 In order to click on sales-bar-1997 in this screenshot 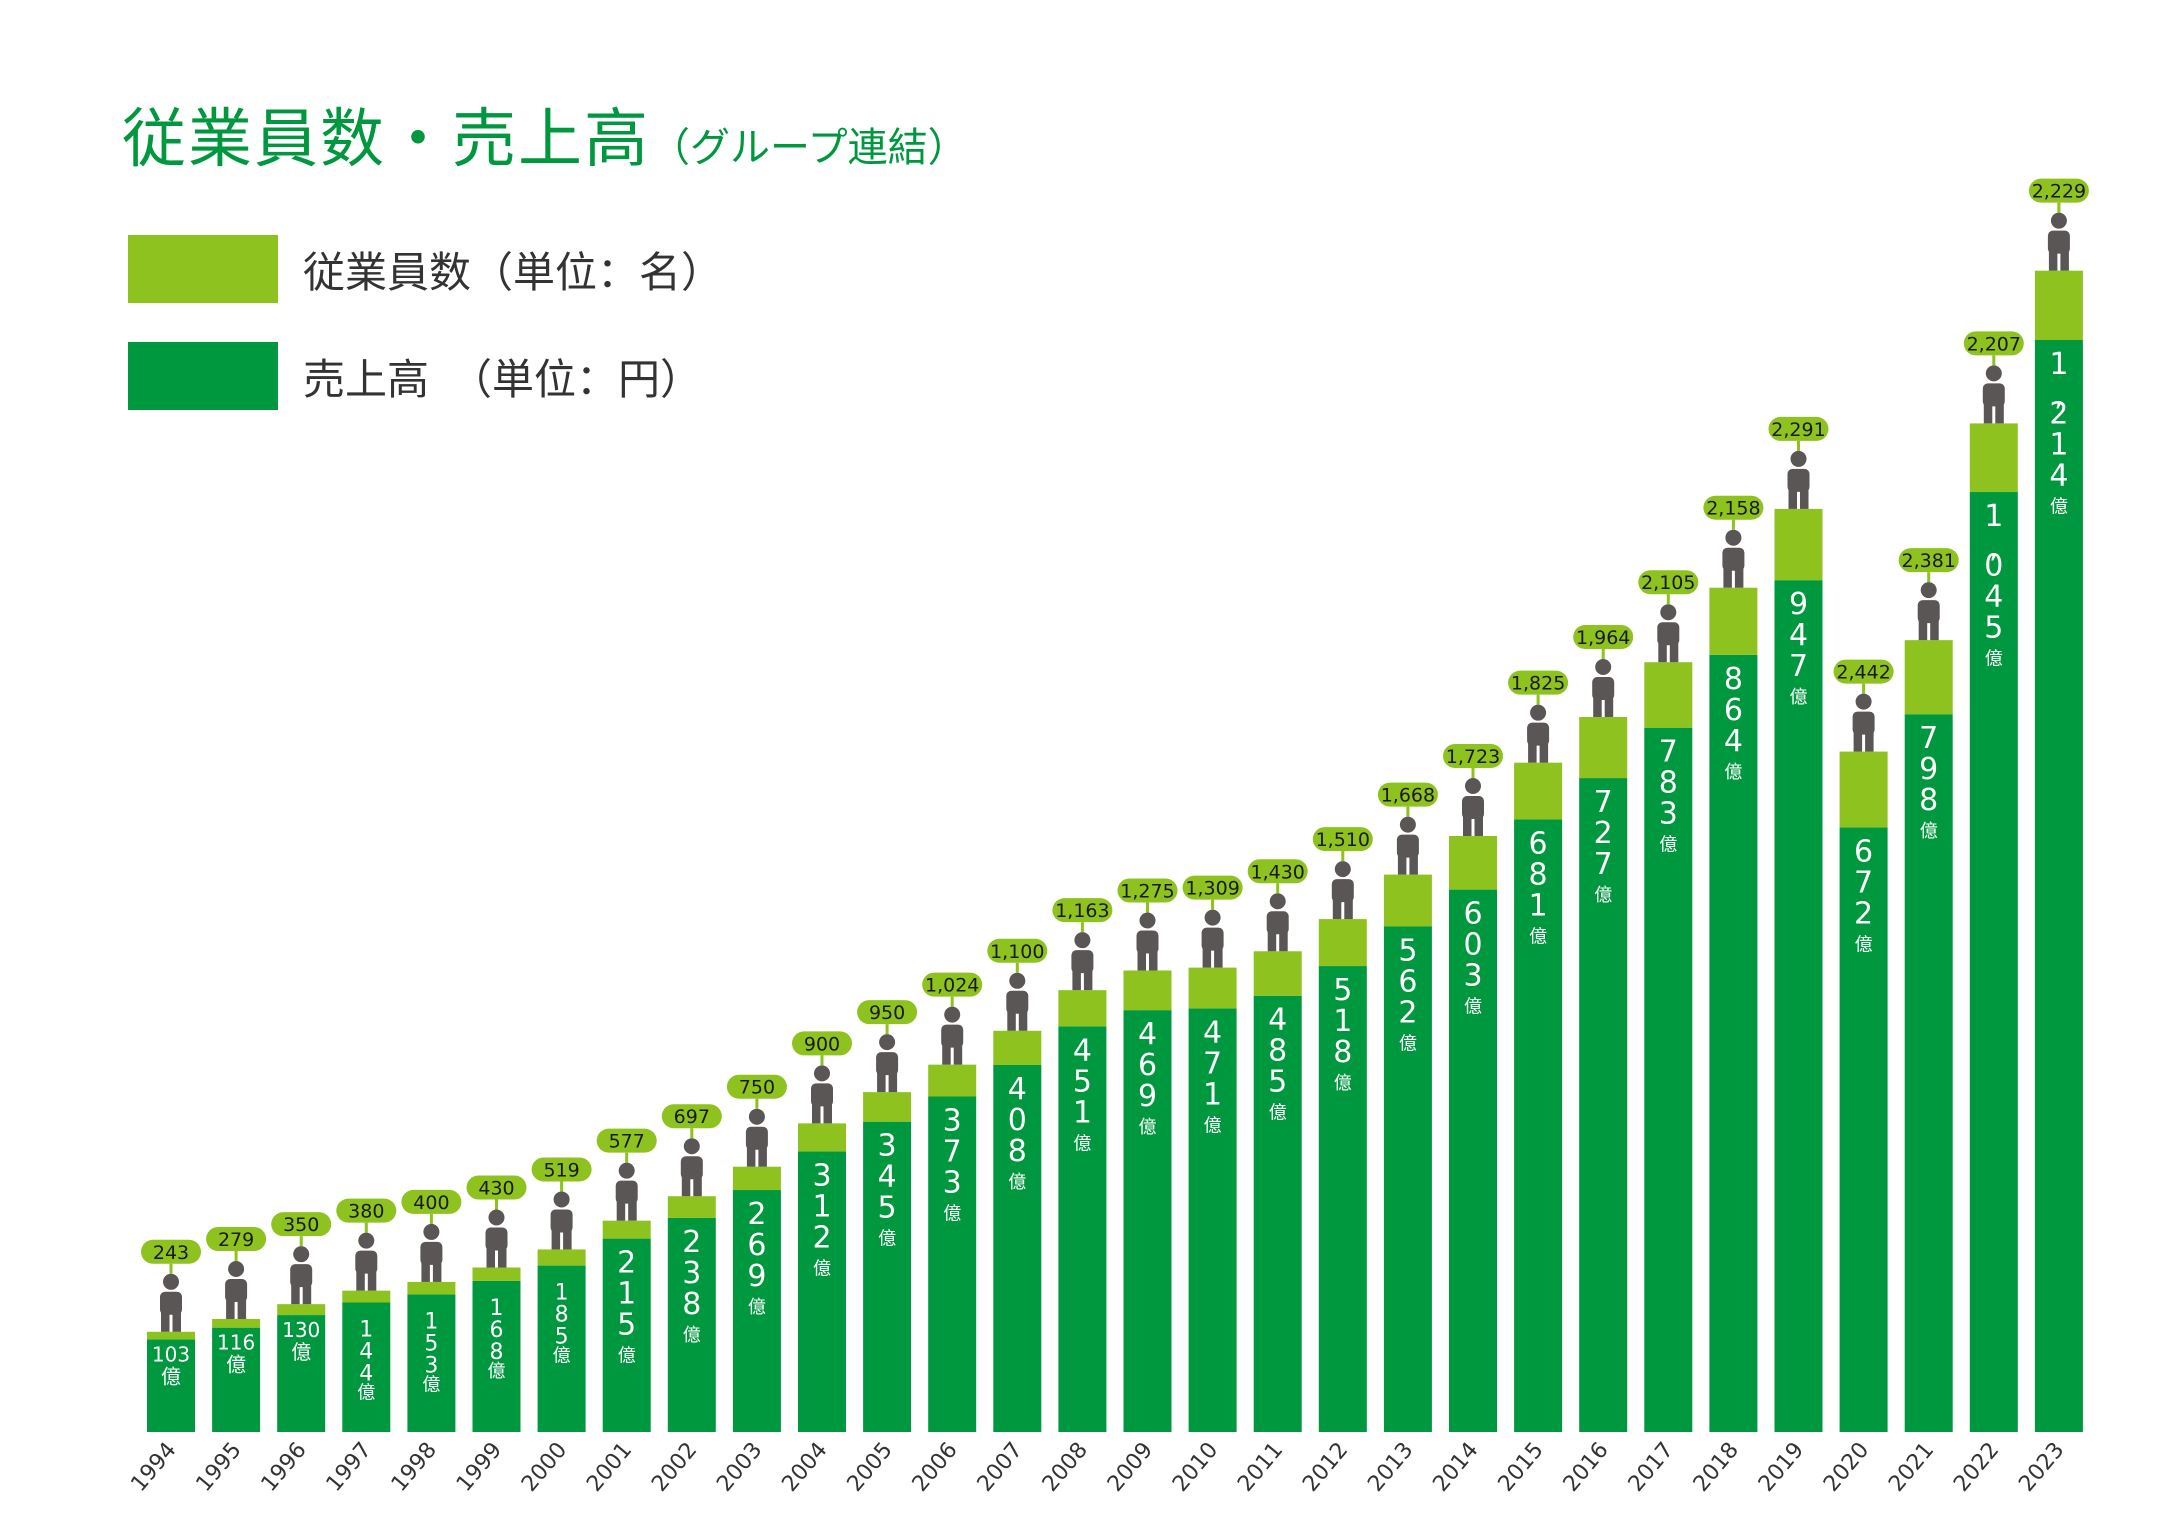, I will do `click(366, 1367)`.